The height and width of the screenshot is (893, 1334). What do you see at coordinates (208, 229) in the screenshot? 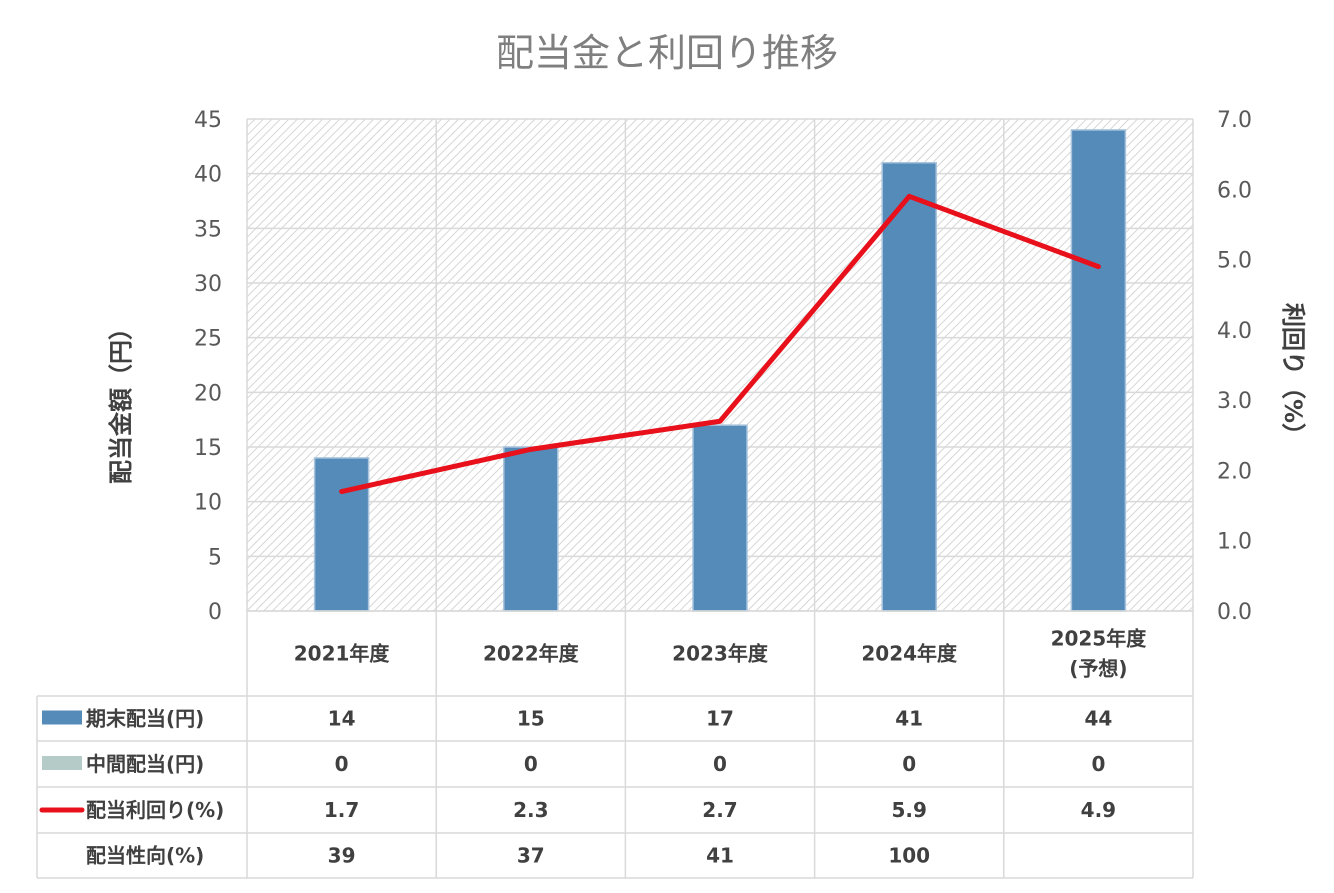
I see `left-tick-label: 35` at bounding box center [208, 229].